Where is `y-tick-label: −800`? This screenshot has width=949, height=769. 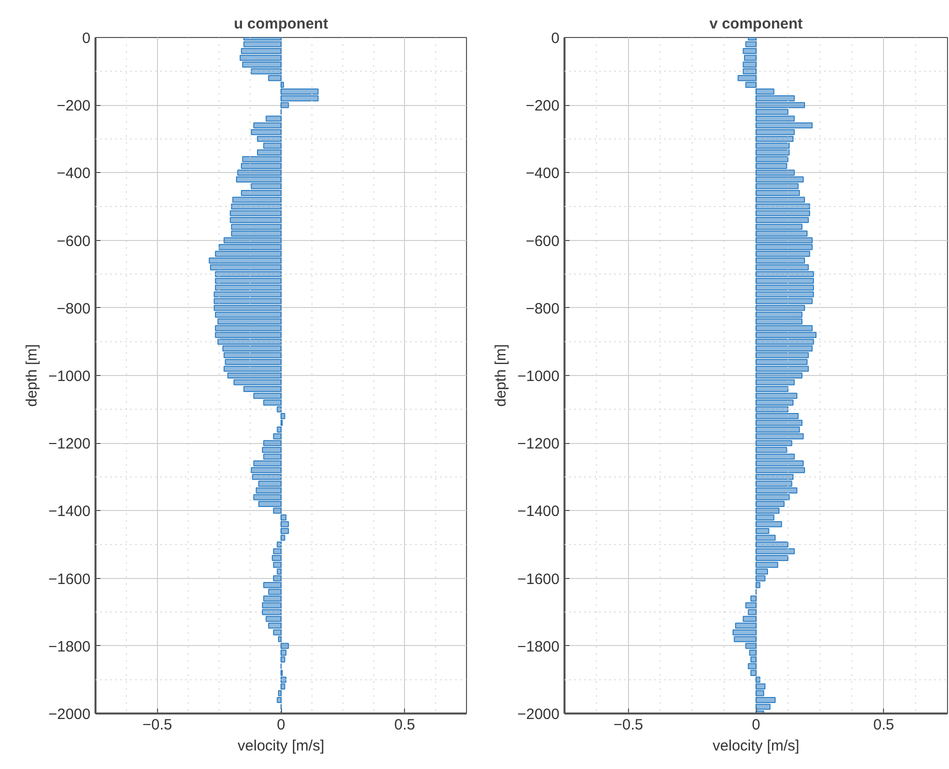 y-tick-label: −800 is located at coordinates (543, 309).